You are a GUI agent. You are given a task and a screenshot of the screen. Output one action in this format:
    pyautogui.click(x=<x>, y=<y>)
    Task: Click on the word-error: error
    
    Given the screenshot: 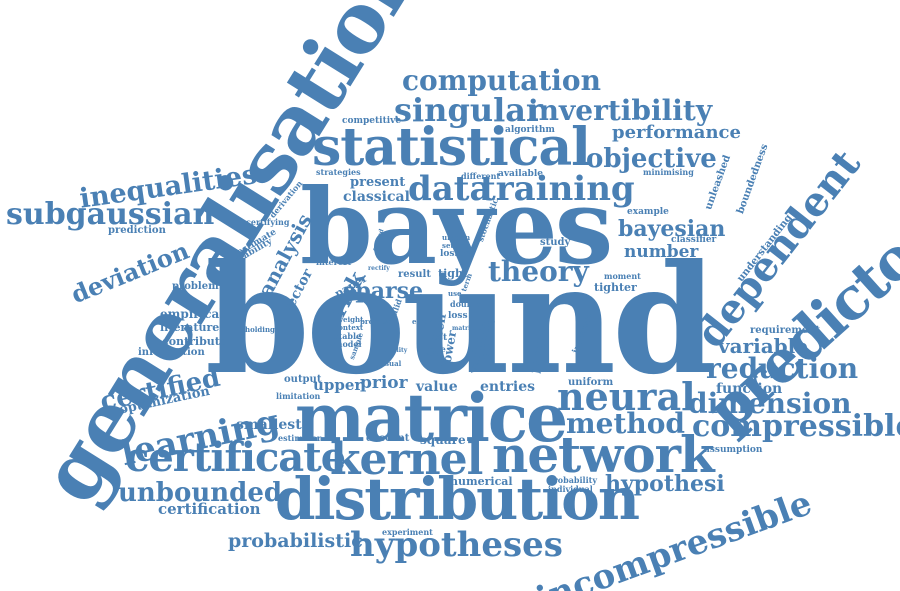 What is the action you would take?
    pyautogui.click(x=422, y=321)
    